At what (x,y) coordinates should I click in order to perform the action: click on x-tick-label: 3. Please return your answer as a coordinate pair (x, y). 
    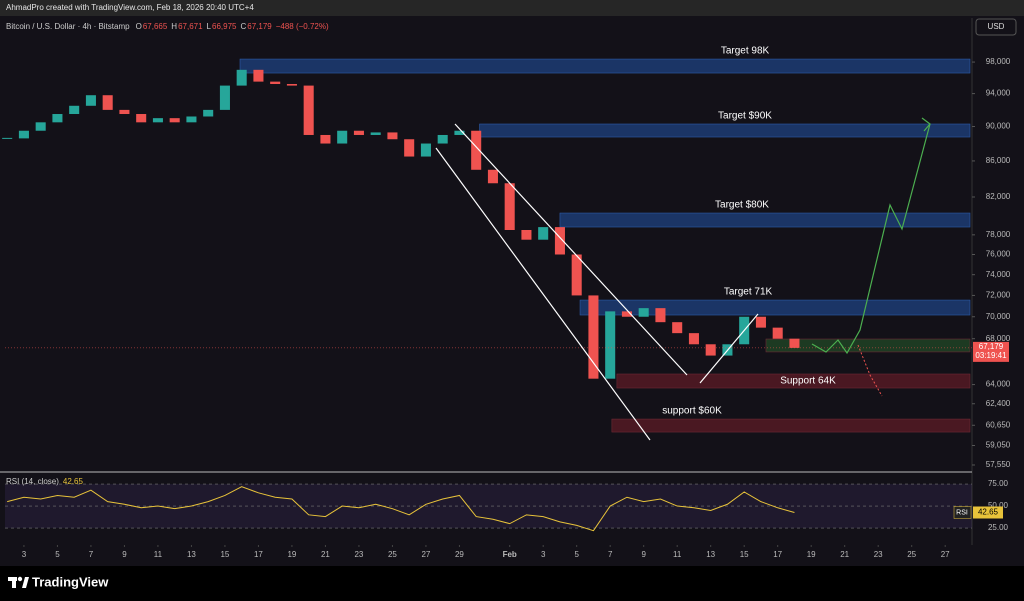
    Looking at the image, I should click on (24, 554).